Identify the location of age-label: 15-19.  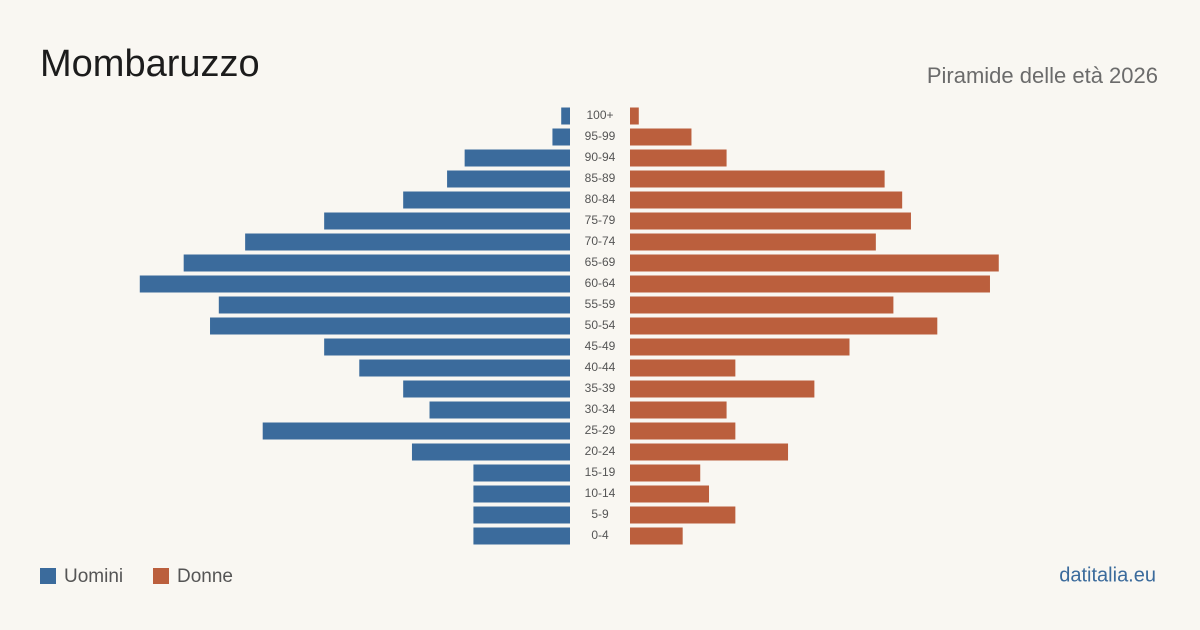
(600, 472).